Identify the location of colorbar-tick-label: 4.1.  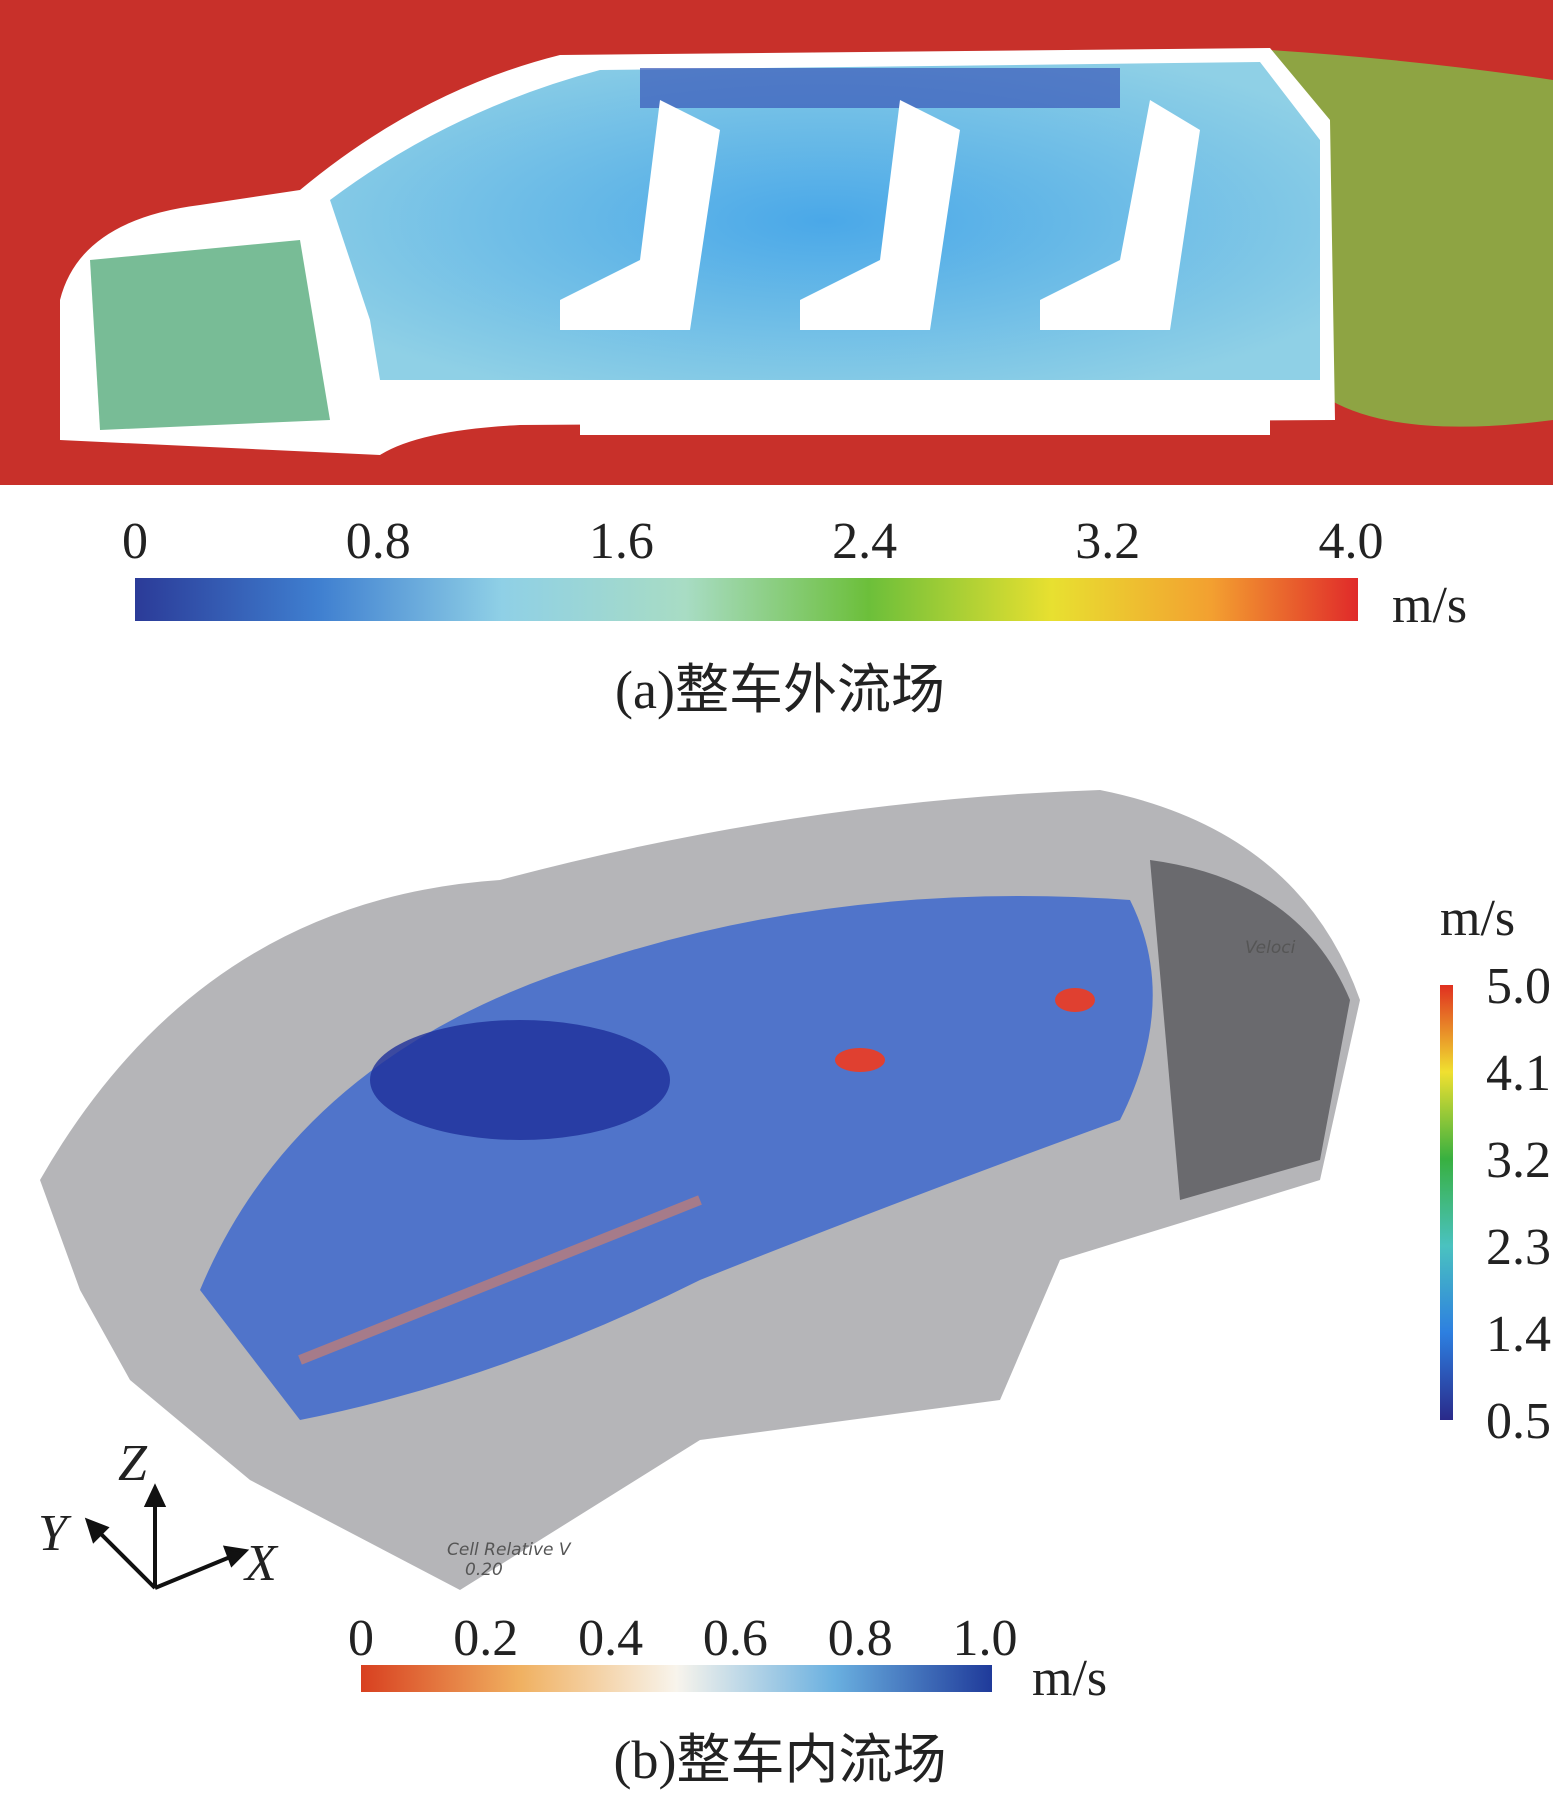
(1518, 1073).